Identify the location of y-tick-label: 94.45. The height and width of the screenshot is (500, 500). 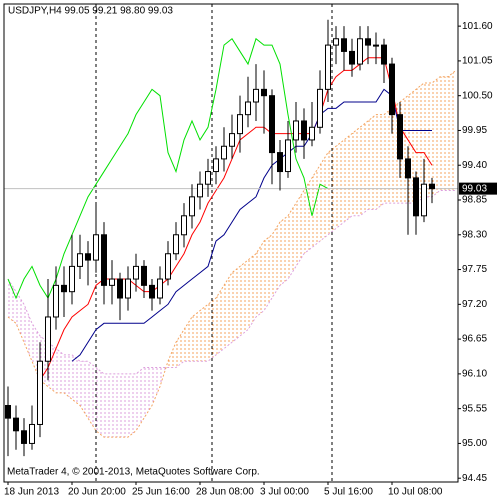
(474, 478).